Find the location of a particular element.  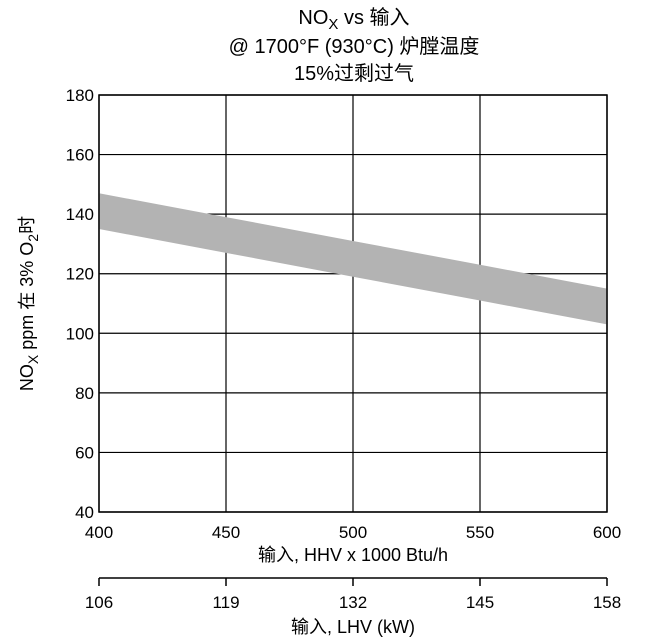

y-tick-label-180: 180 is located at coordinates (80, 95).